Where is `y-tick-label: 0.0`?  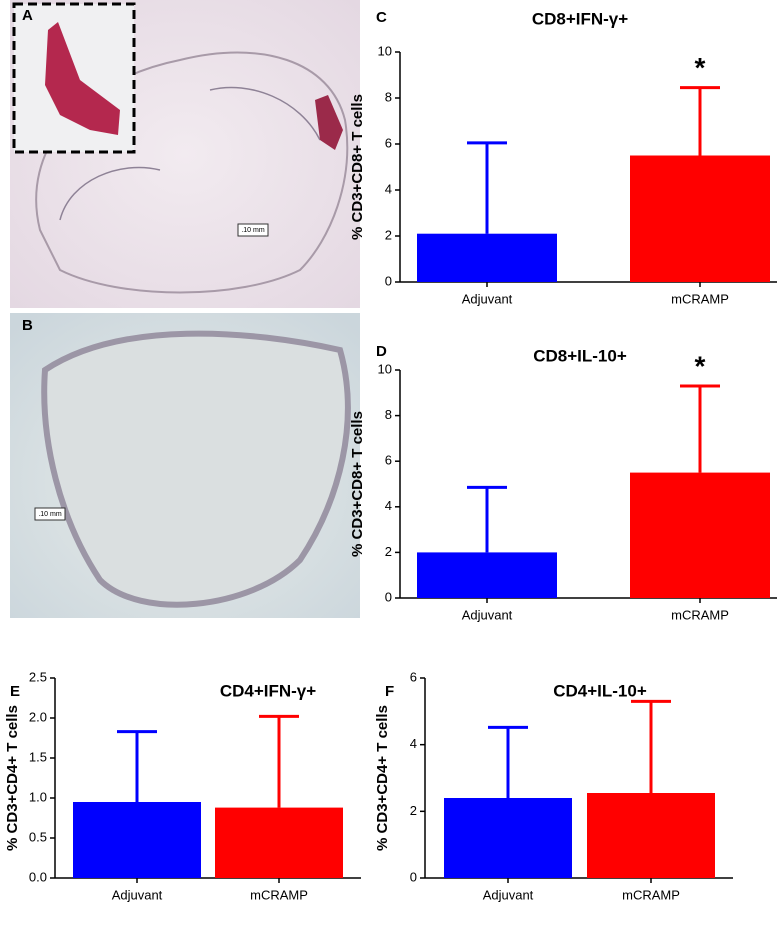
y-tick-label: 0.0 is located at coordinates (38, 876).